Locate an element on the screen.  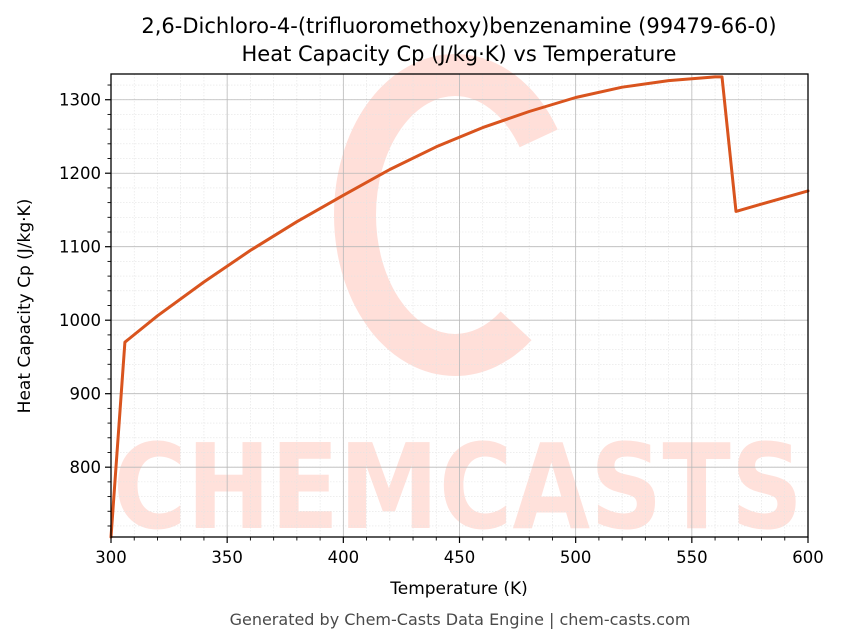
x-tick-label: 500 is located at coordinates (576, 557).